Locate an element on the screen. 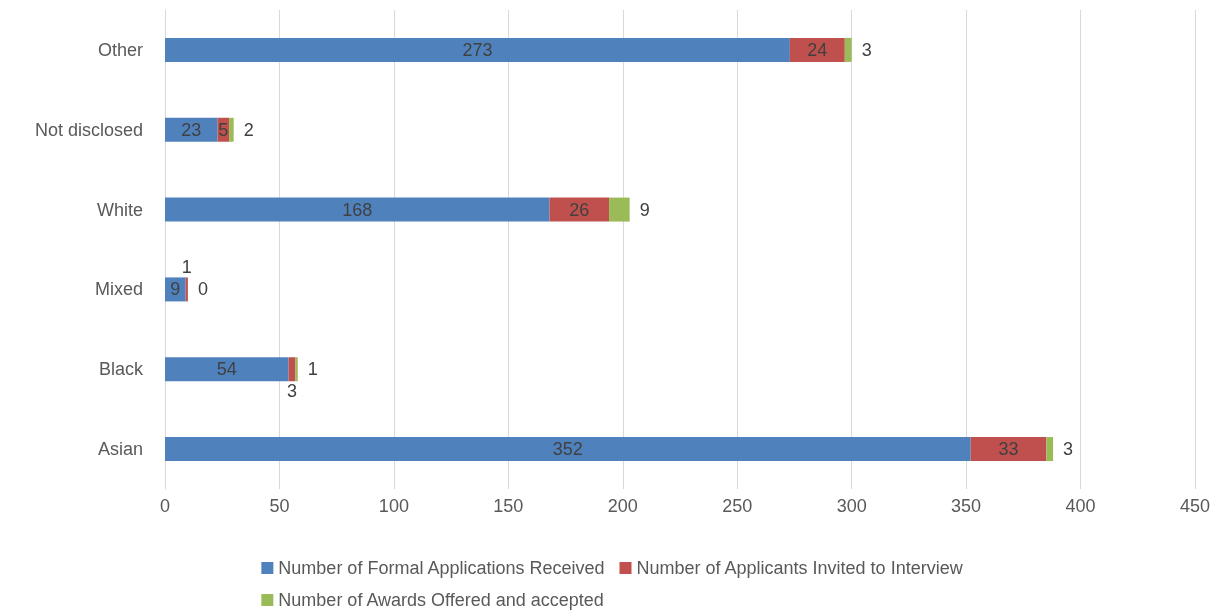  legend-label: Number of Applicants Invited to Interview is located at coordinates (800, 568).